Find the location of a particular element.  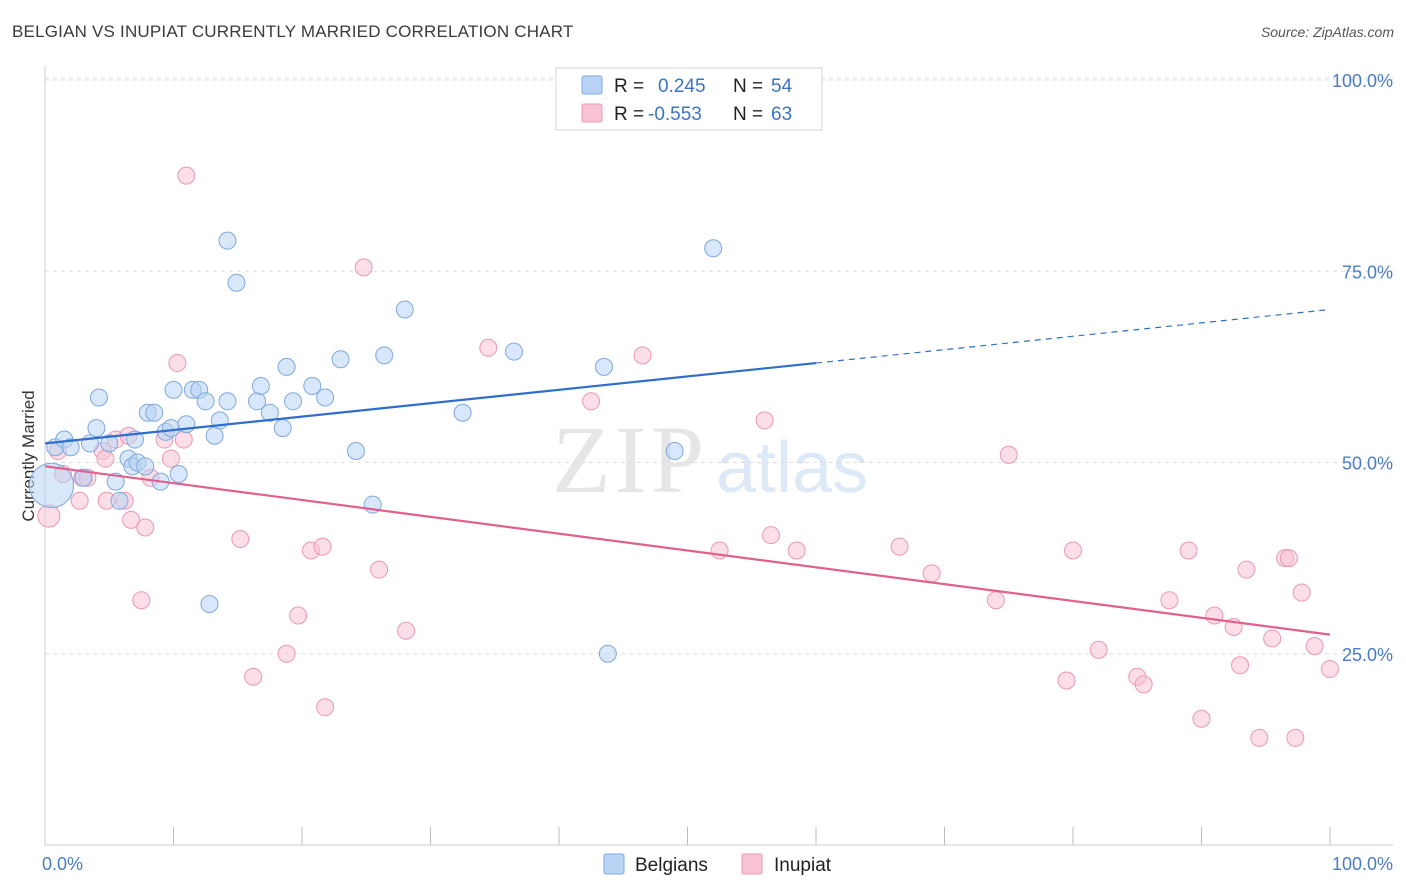

y-tick-label: 75.0% is located at coordinates (1367, 272).